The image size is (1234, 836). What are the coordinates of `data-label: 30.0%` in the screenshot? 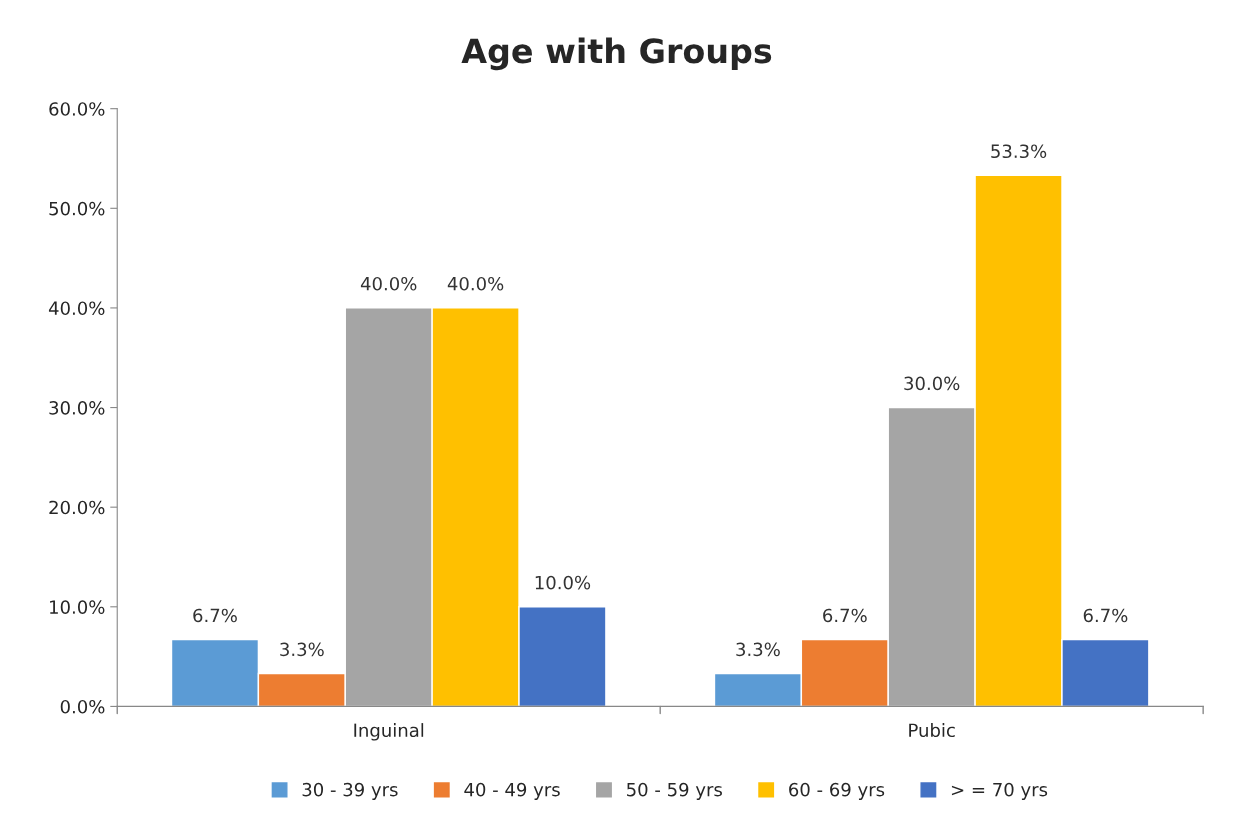 It's located at (932, 383).